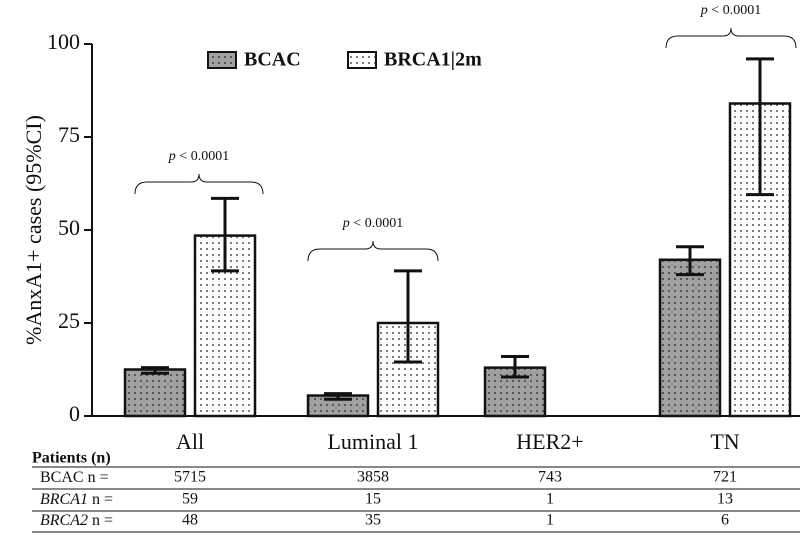  What do you see at coordinates (725, 520) in the screenshot?
I see `table-cell: 6` at bounding box center [725, 520].